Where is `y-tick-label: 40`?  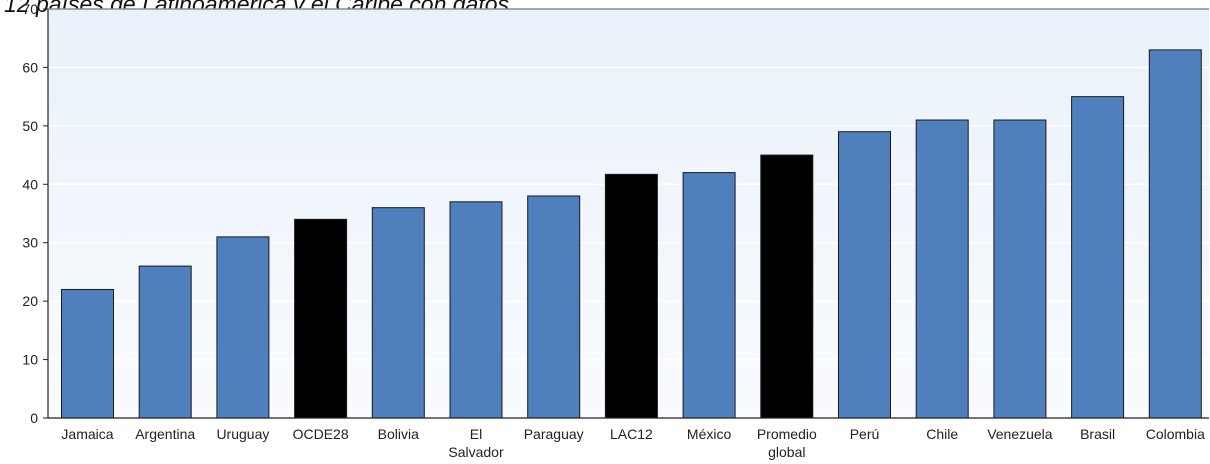 y-tick-label: 40 is located at coordinates (30, 184).